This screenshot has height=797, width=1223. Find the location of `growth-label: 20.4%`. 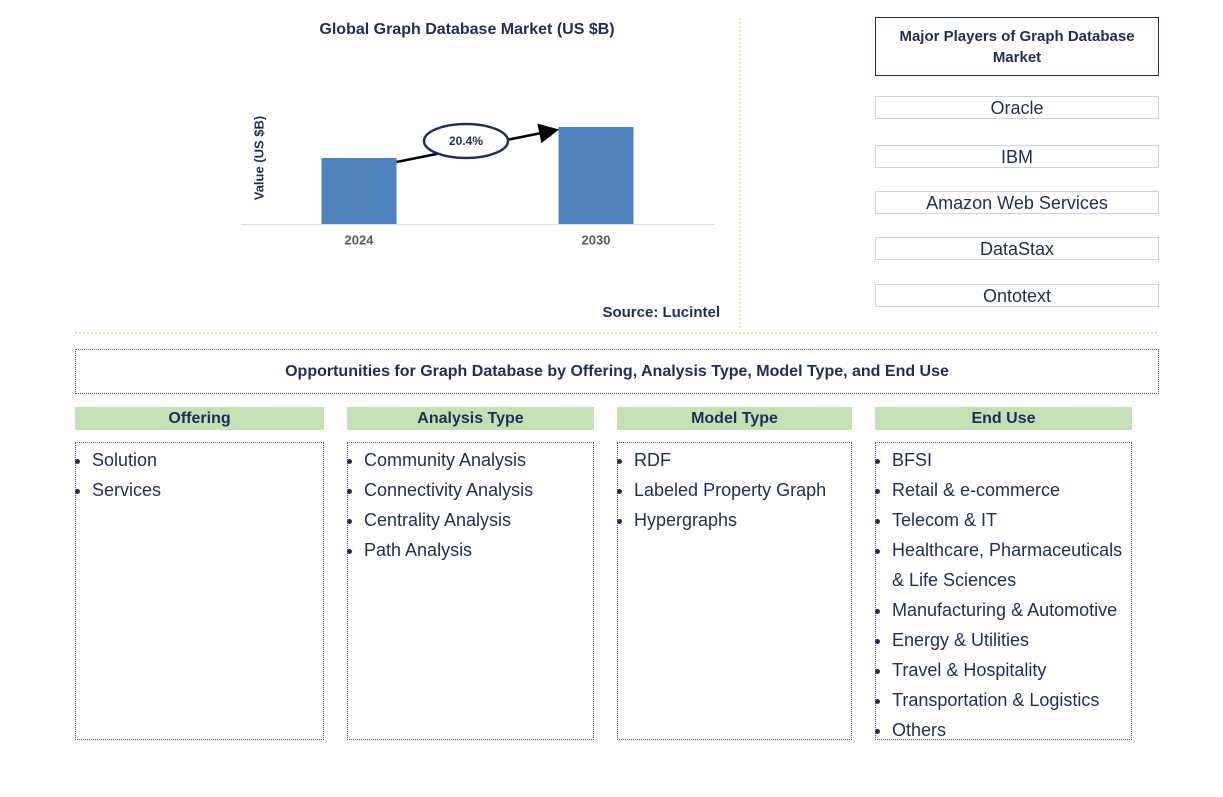

growth-label: 20.4% is located at coordinates (466, 141).